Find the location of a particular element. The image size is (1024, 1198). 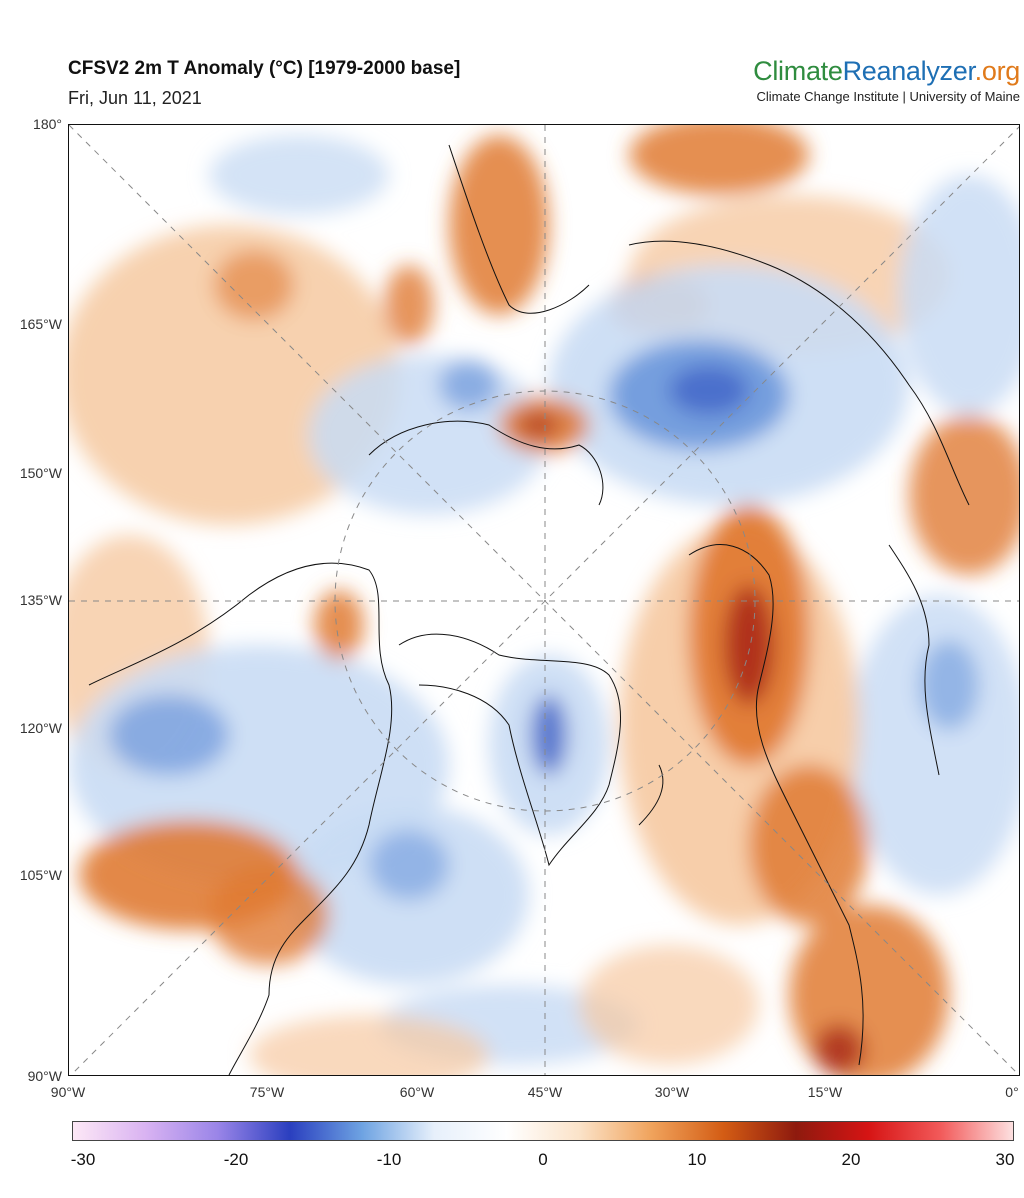

brand-logo-part1: Climate is located at coordinates (798, 71).